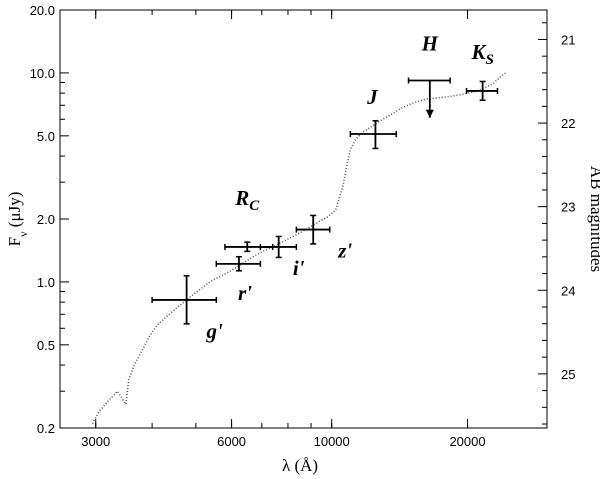  What do you see at coordinates (231, 441) in the screenshot?
I see `x-tick-label: 6000` at bounding box center [231, 441].